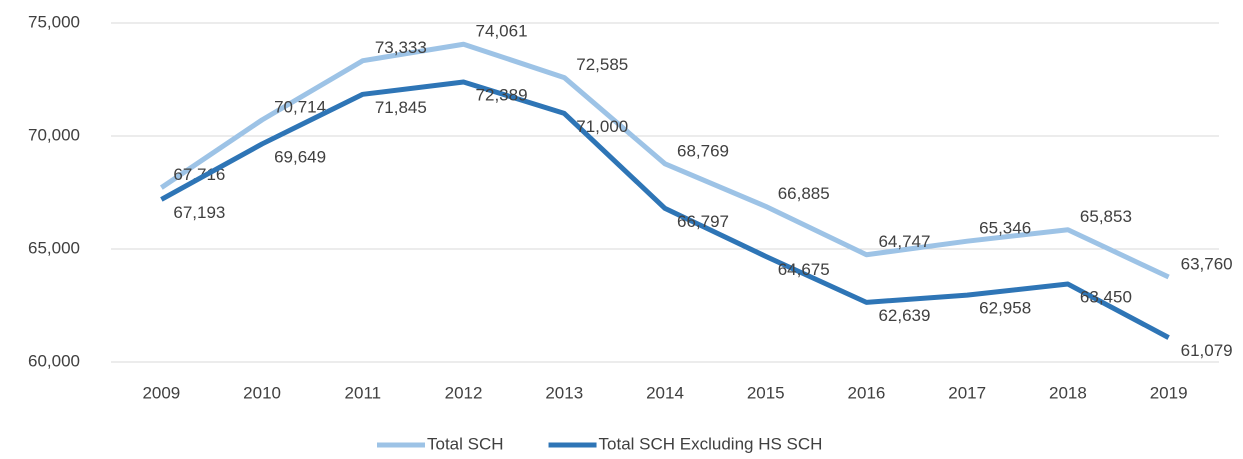  What do you see at coordinates (904, 315) in the screenshot?
I see `data-label: 62,639` at bounding box center [904, 315].